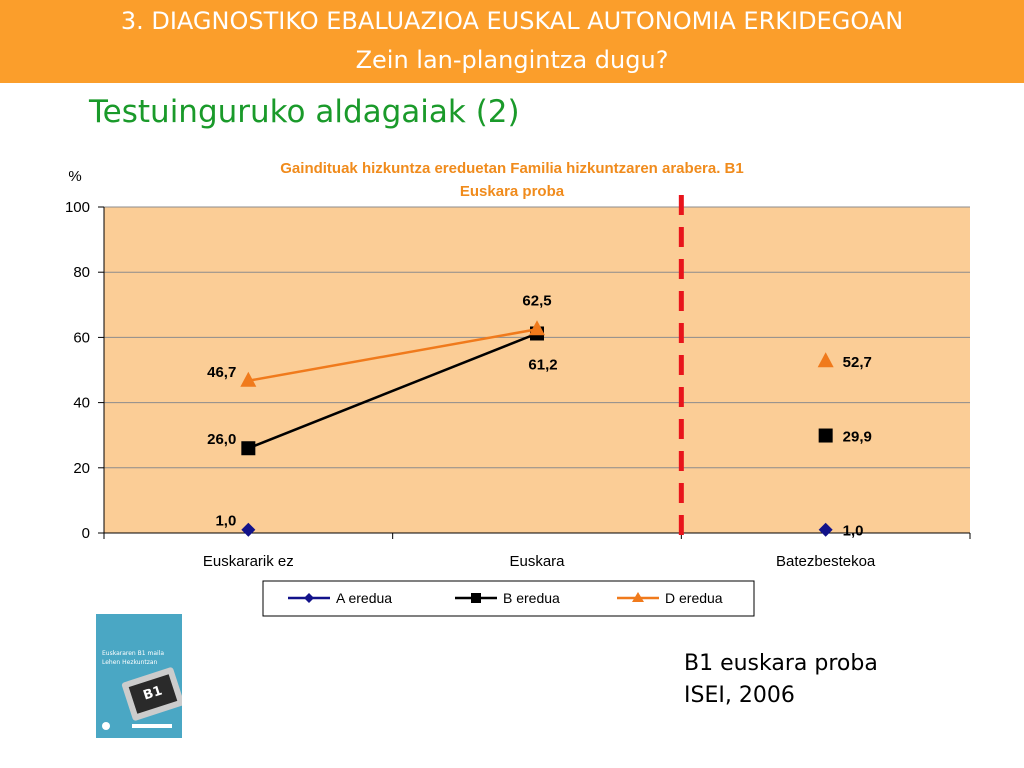 This screenshot has height=768, width=1024. What do you see at coordinates (86, 533) in the screenshot?
I see `y-tick-label: 0` at bounding box center [86, 533].